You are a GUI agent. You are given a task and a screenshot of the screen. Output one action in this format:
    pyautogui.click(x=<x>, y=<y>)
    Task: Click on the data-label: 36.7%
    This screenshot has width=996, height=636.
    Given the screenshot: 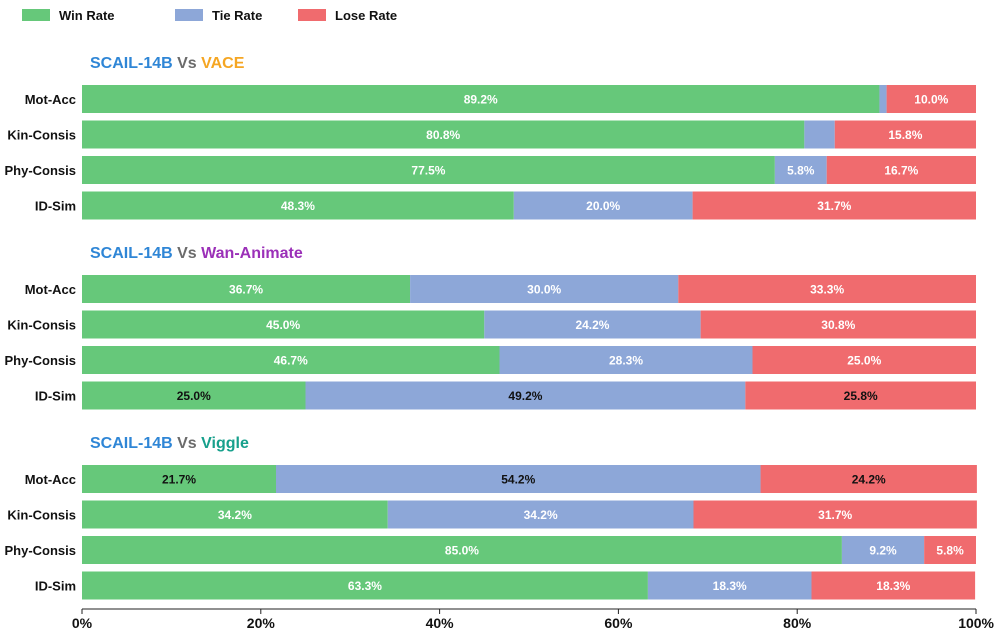 What is the action you would take?
    pyautogui.click(x=246, y=290)
    